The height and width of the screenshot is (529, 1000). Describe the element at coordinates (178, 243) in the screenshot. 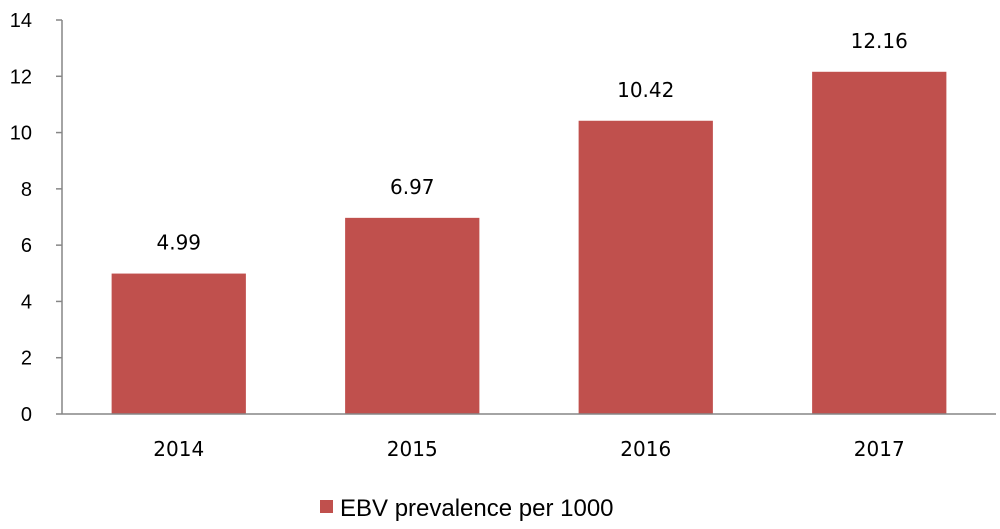

I see `data-label-2014: 4.99` at that location.